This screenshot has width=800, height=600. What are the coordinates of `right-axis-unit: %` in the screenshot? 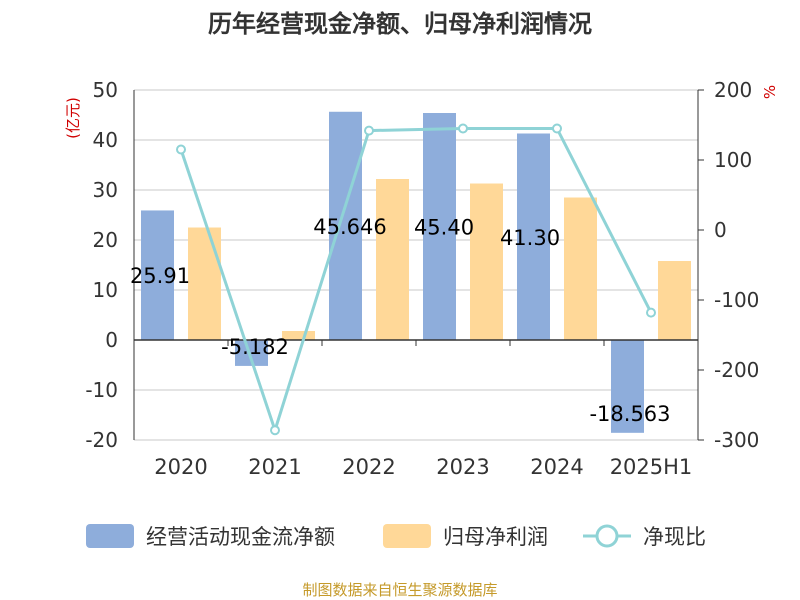 It's located at (770, 92).